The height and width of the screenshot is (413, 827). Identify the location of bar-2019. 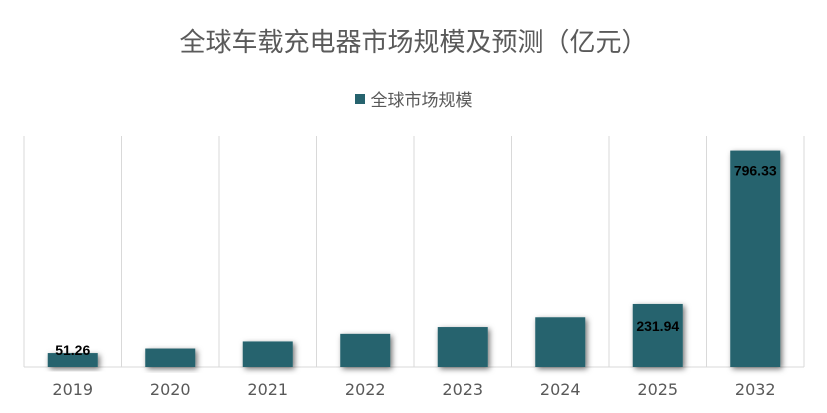
(72, 360).